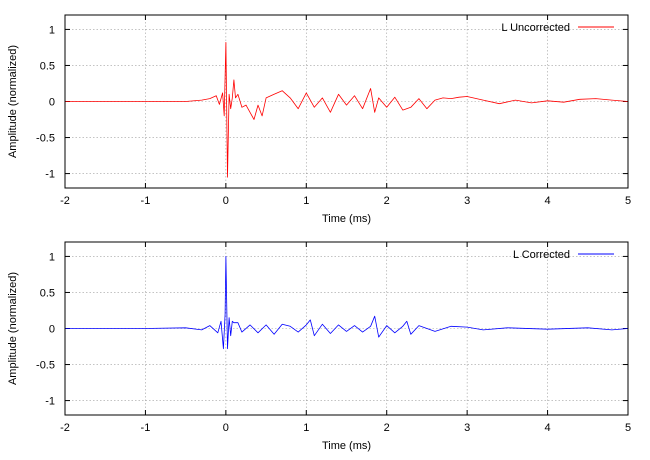 Image resolution: width=650 pixels, height=460 pixels. Describe the element at coordinates (541, 255) in the screenshot. I see `legend-label: L Corrected` at that location.